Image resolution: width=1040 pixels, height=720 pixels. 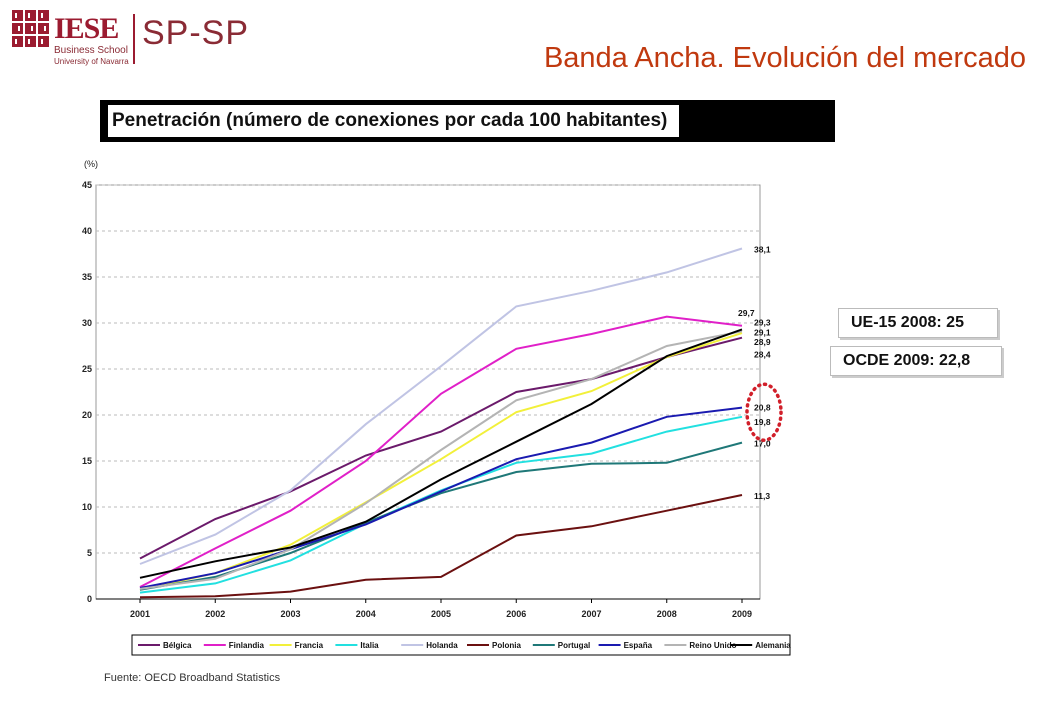 I want to click on x-tick-label: 2007, so click(x=591, y=614).